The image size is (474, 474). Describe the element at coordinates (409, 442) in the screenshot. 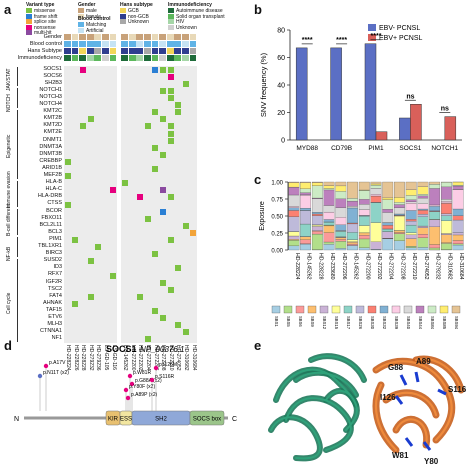

I see `residue-stick` at that location.